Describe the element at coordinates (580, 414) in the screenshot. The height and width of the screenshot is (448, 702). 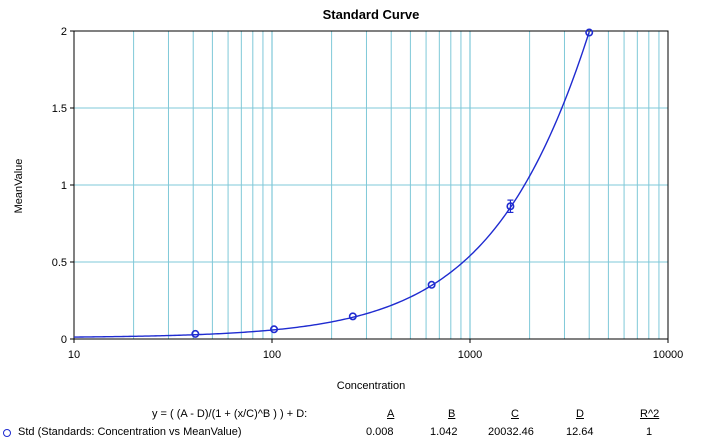
I see `legend-header-d: D` at that location.